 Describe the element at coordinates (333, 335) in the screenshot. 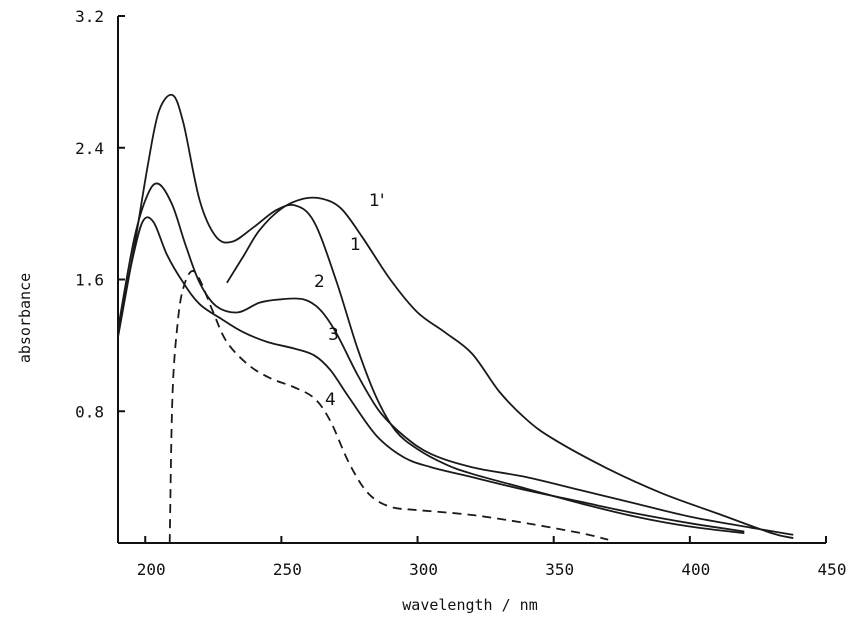

I see `curve-label: 3` at that location.